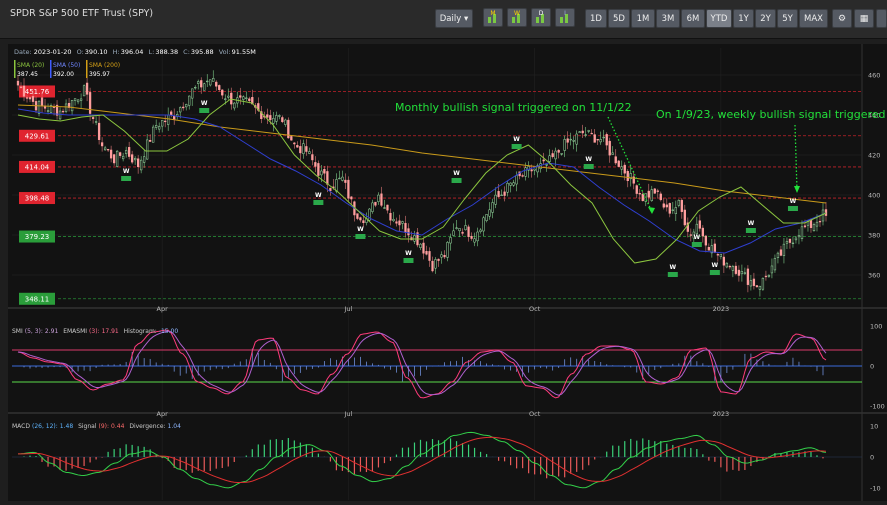  Describe the element at coordinates (668, 18) in the screenshot. I see `range-button-3m: 3M` at that location.